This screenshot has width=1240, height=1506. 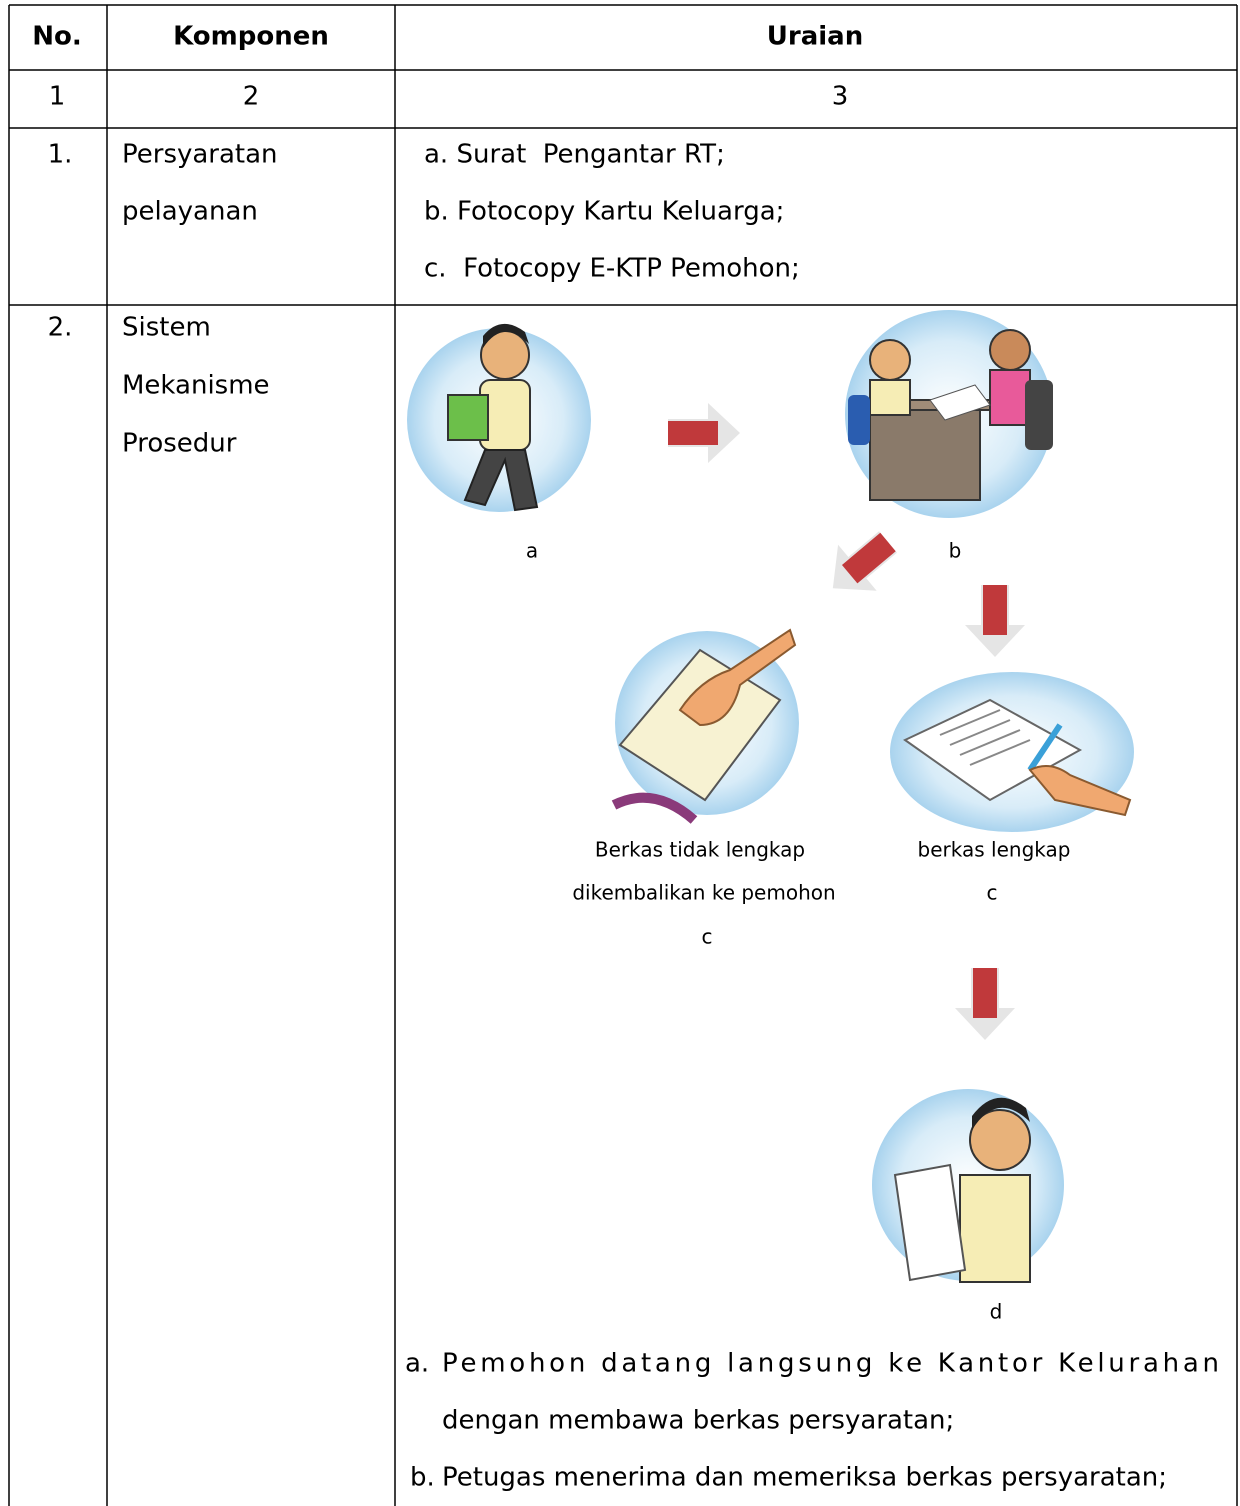 What do you see at coordinates (200, 155) in the screenshot?
I see `component: Persyaratan` at bounding box center [200, 155].